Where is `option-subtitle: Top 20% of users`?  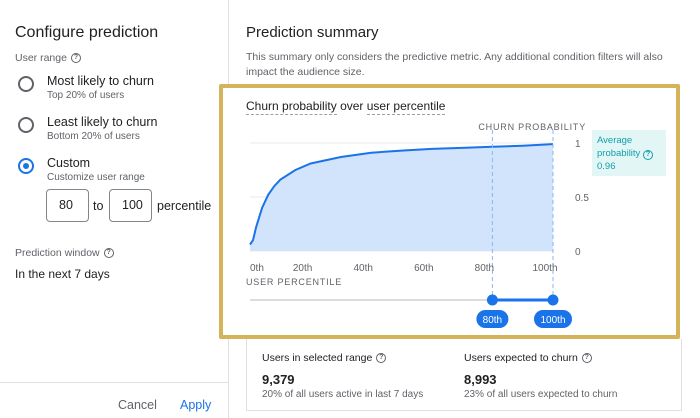 option-subtitle: Top 20% of users is located at coordinates (86, 95).